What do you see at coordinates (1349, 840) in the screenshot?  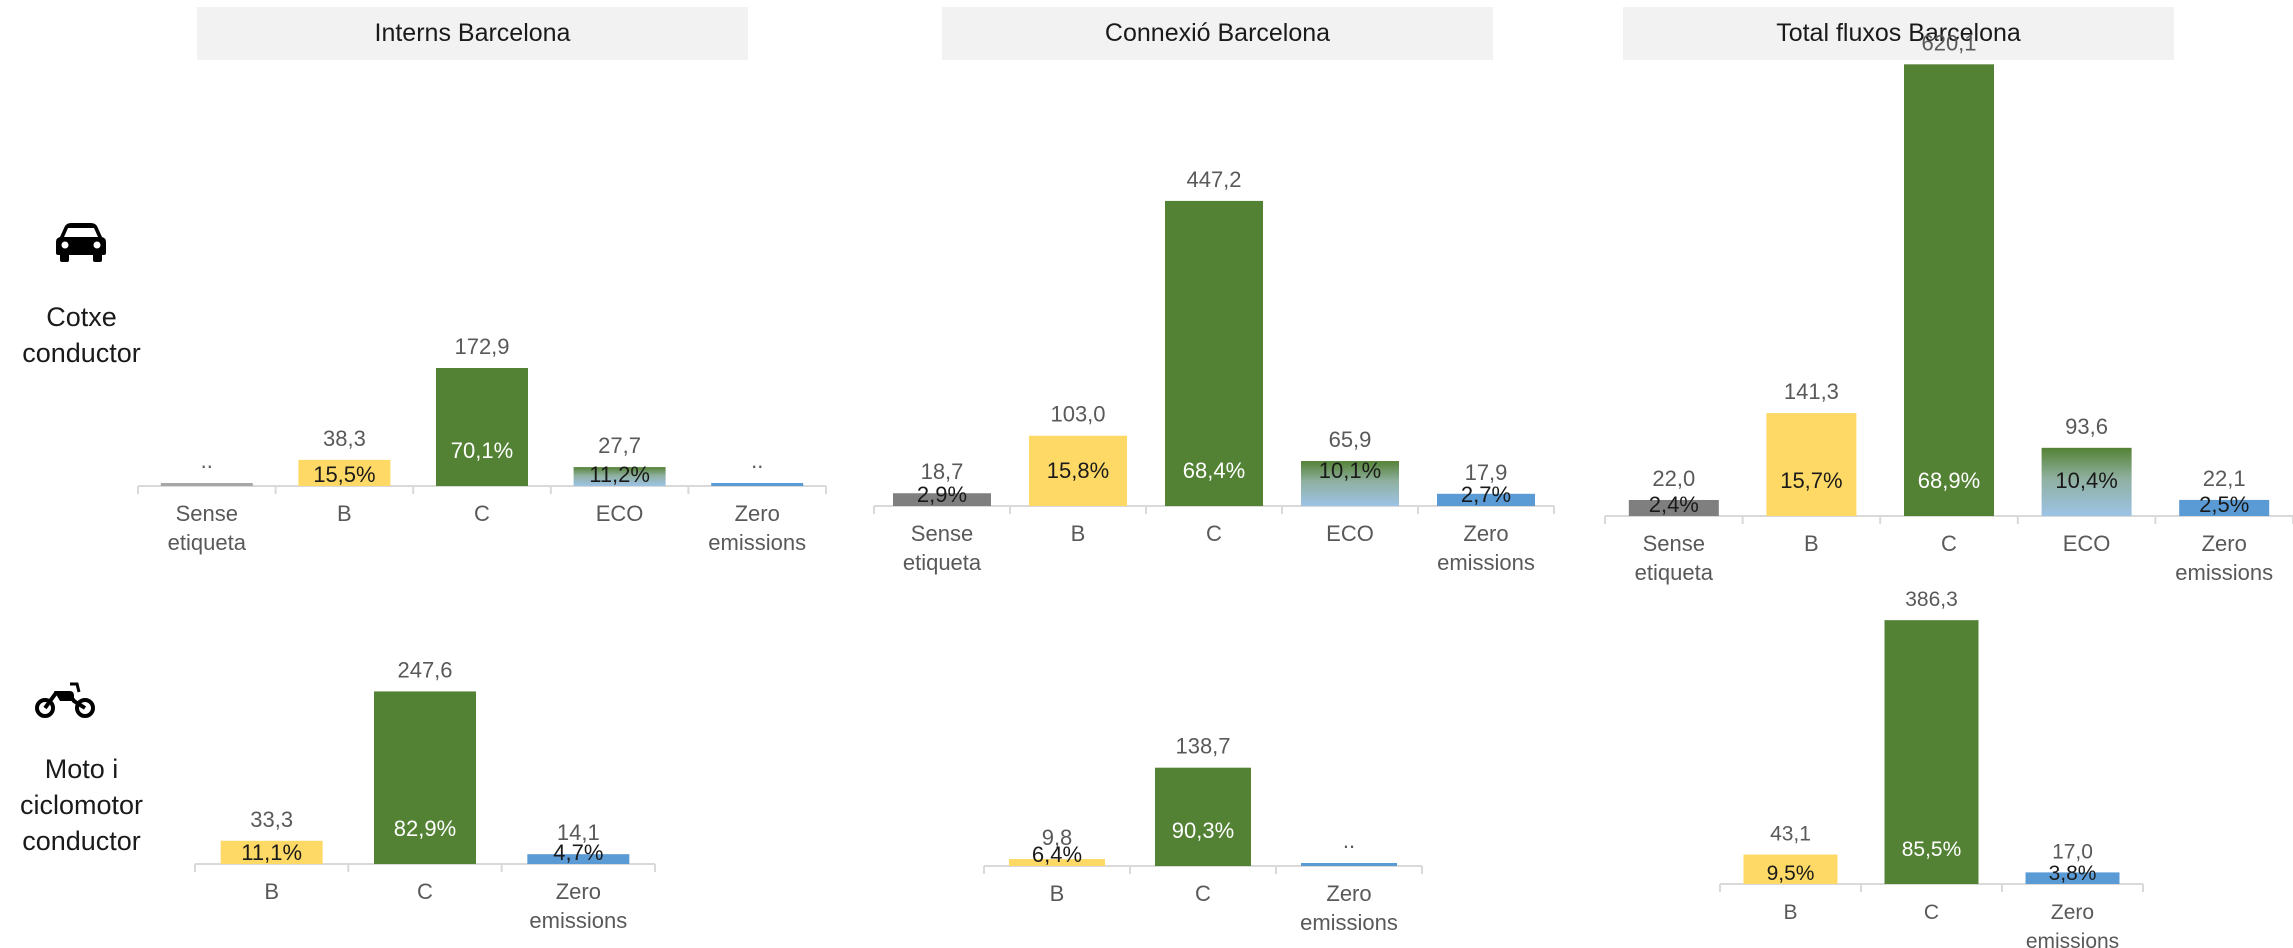 I see `connexio-moto-value-label: ..` at bounding box center [1349, 840].